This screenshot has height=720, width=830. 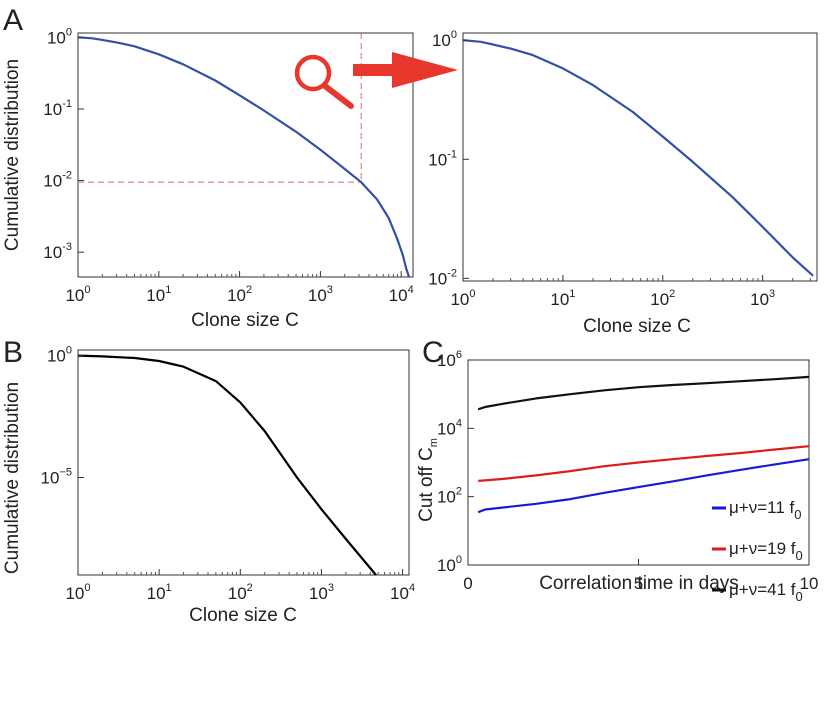 I want to click on series-group-a-right, so click(x=638, y=158).